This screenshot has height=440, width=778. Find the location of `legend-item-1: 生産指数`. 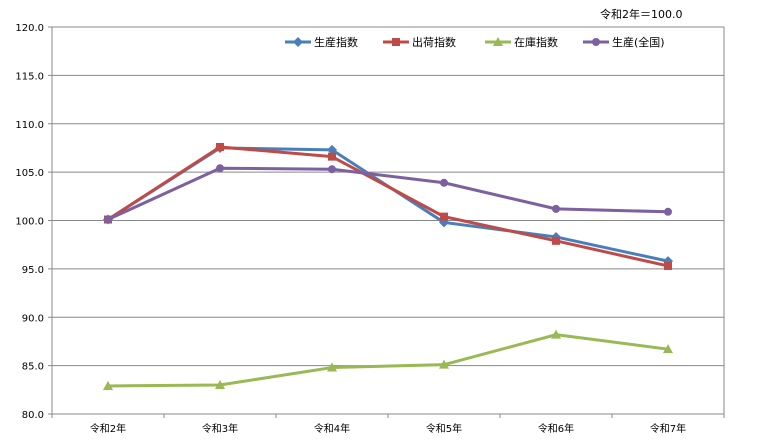

legend-item-1: 生産指数 is located at coordinates (321, 42).